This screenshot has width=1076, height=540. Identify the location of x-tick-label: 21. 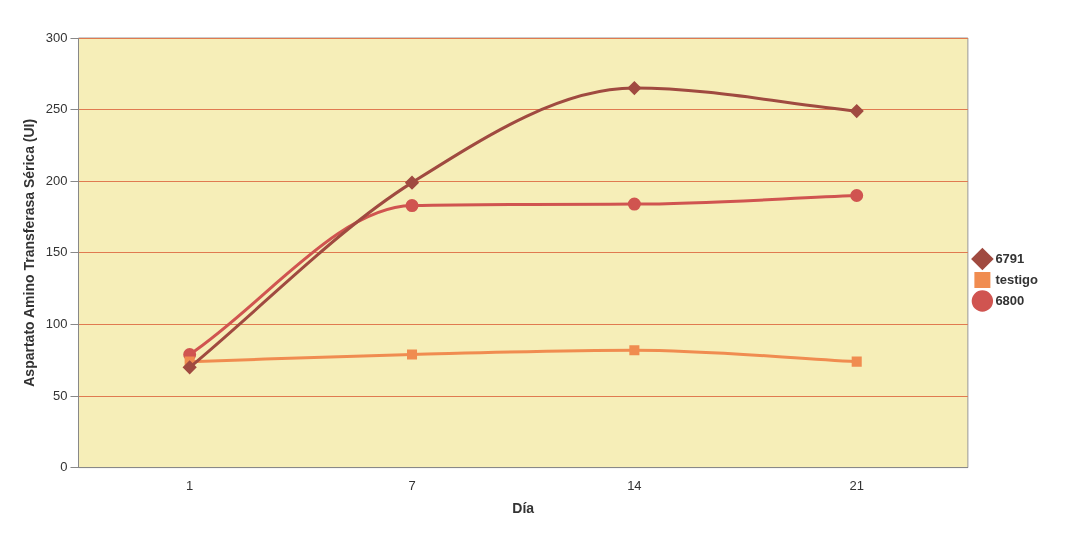
(856, 485).